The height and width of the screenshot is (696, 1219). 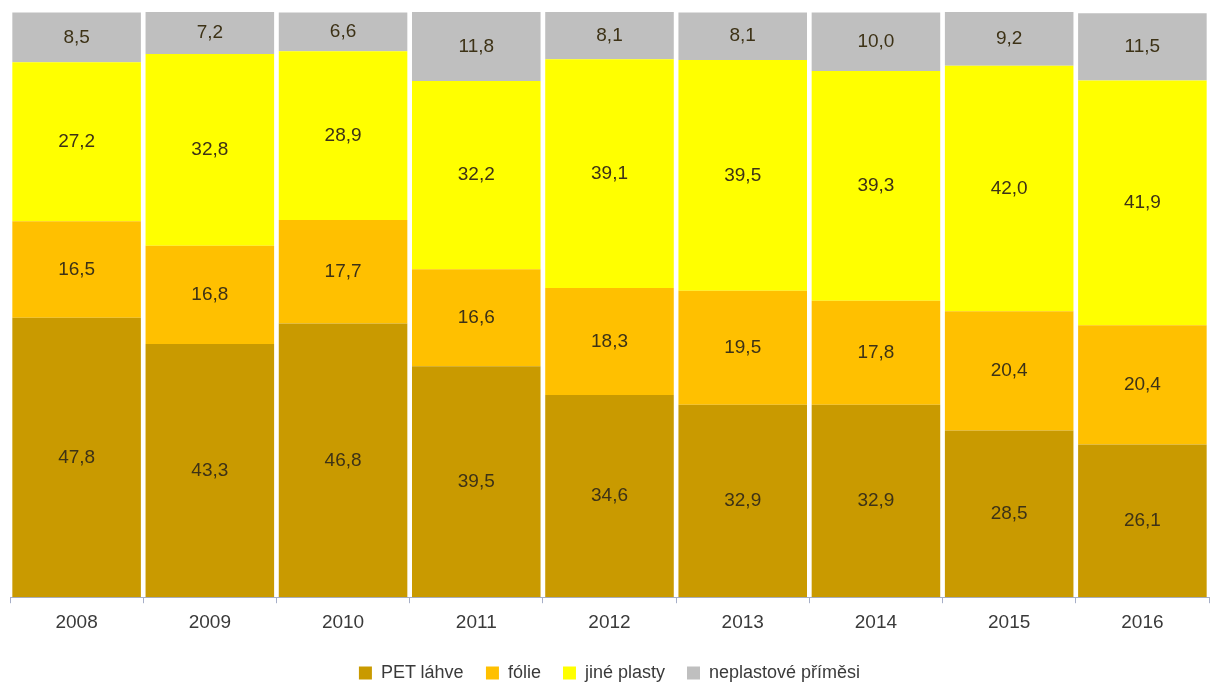 What do you see at coordinates (742, 621) in the screenshot?
I see `x-tick-label: 2013` at bounding box center [742, 621].